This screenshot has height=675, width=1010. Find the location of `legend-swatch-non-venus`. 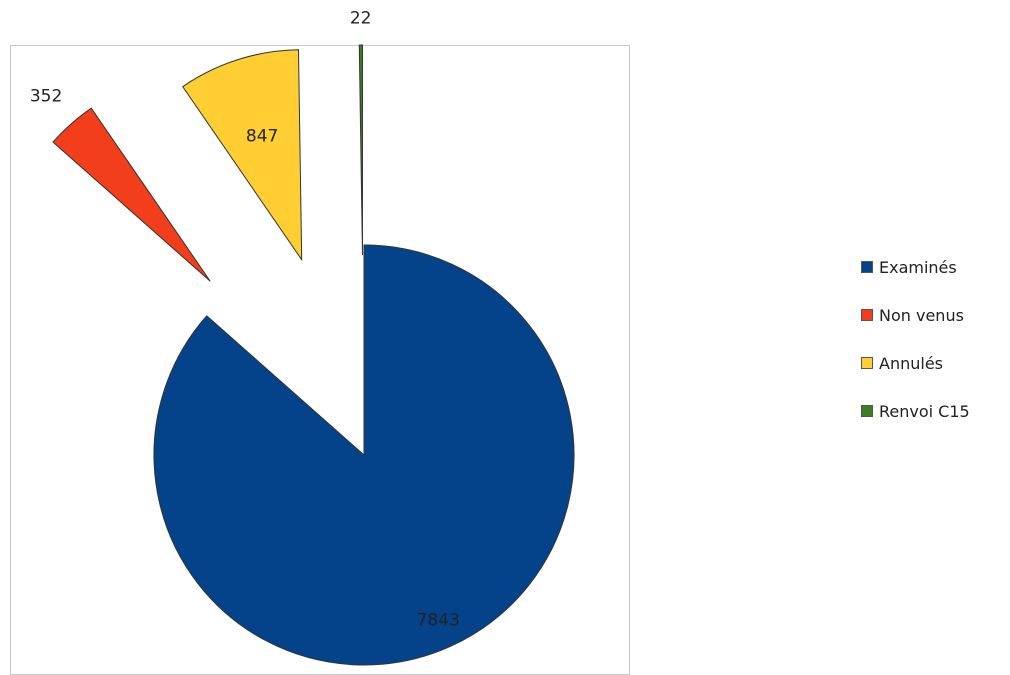

legend-swatch-non-venus is located at coordinates (867, 315).